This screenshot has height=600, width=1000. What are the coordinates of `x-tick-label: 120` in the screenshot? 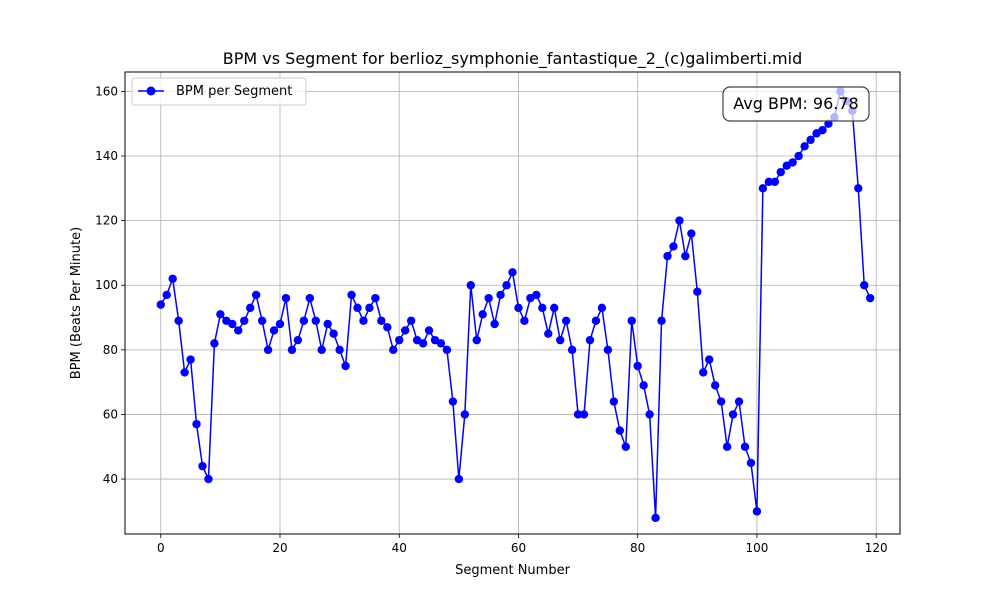 It's located at (876, 548).